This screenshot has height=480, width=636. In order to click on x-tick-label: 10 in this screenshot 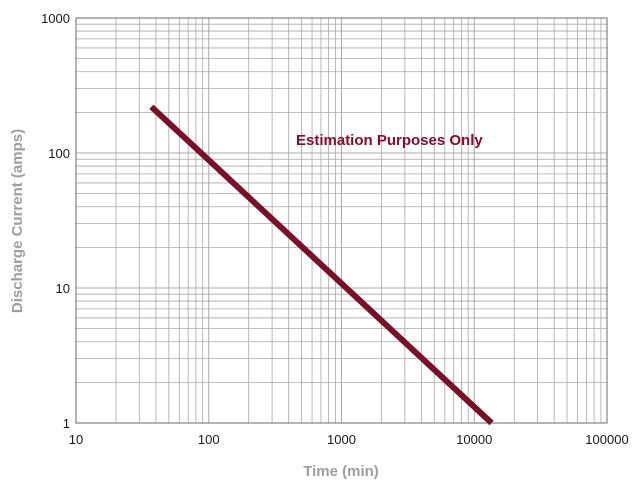, I will do `click(76, 439)`.